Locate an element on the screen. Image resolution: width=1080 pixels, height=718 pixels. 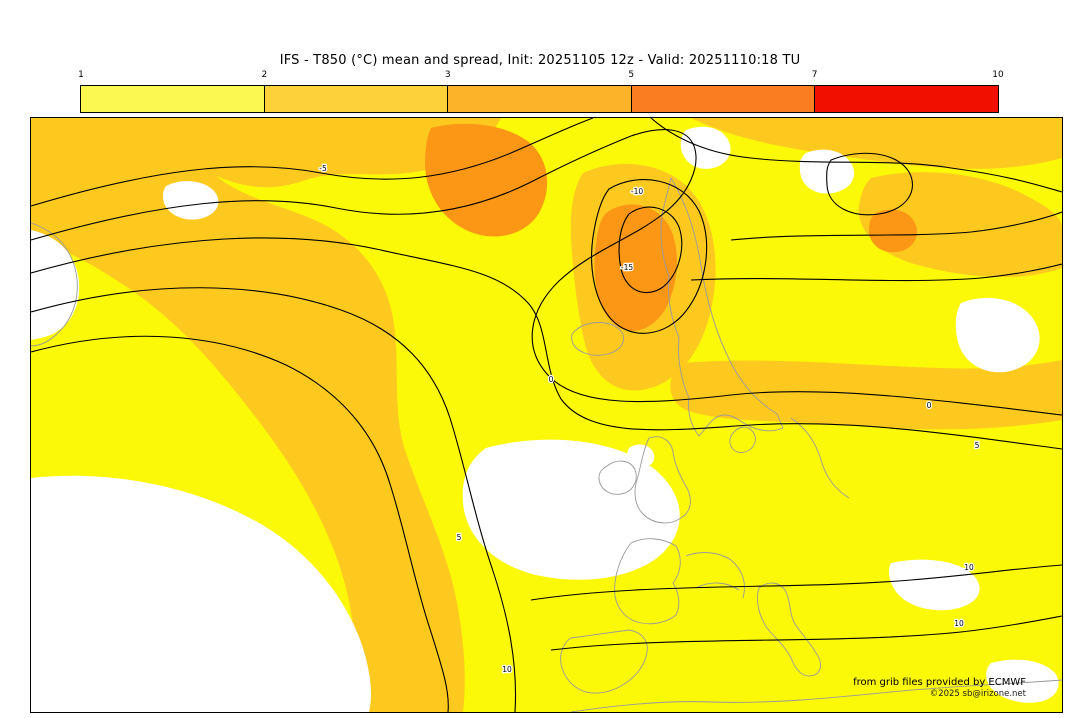
contour-label: -5 is located at coordinates (323, 168).